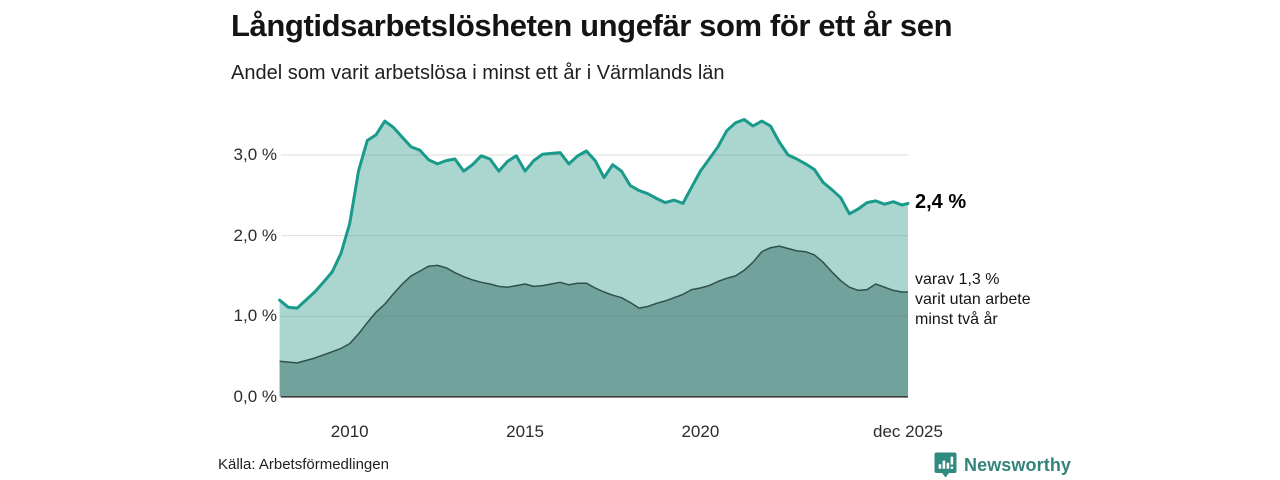 This screenshot has height=480, width=1280. What do you see at coordinates (973, 300) in the screenshot?
I see `series-end-note-line: varit utan arbete` at bounding box center [973, 300].